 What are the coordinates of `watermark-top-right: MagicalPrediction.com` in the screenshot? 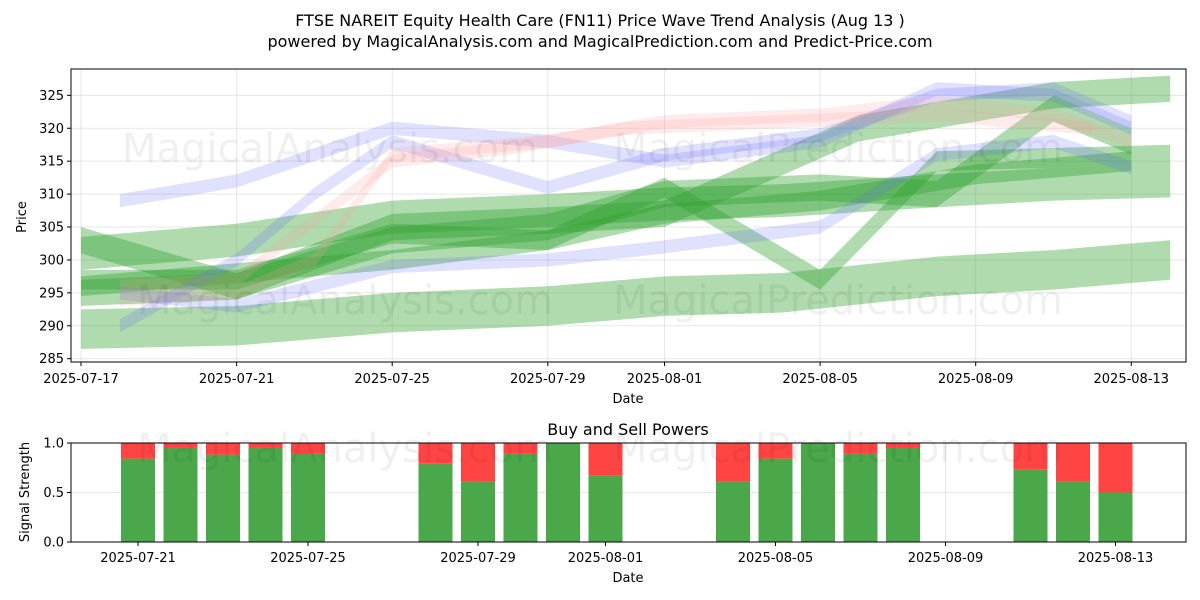 It's located at (838, 149).